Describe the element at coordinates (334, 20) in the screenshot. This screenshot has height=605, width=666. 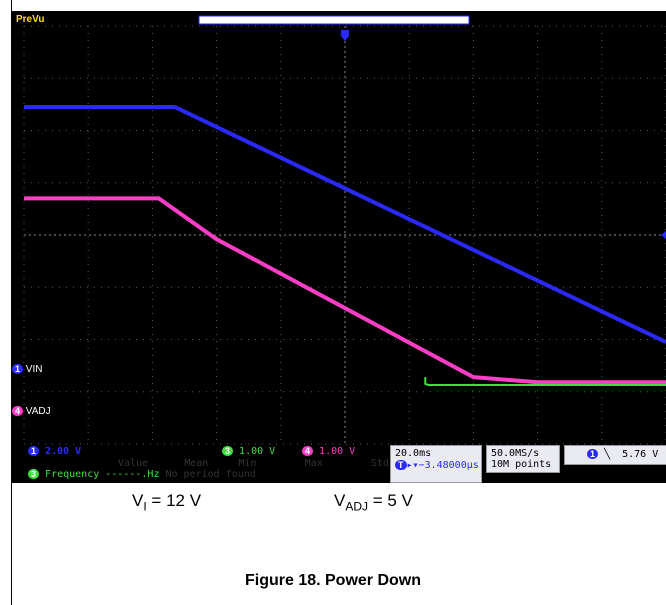
I see `record-view-bar` at that location.